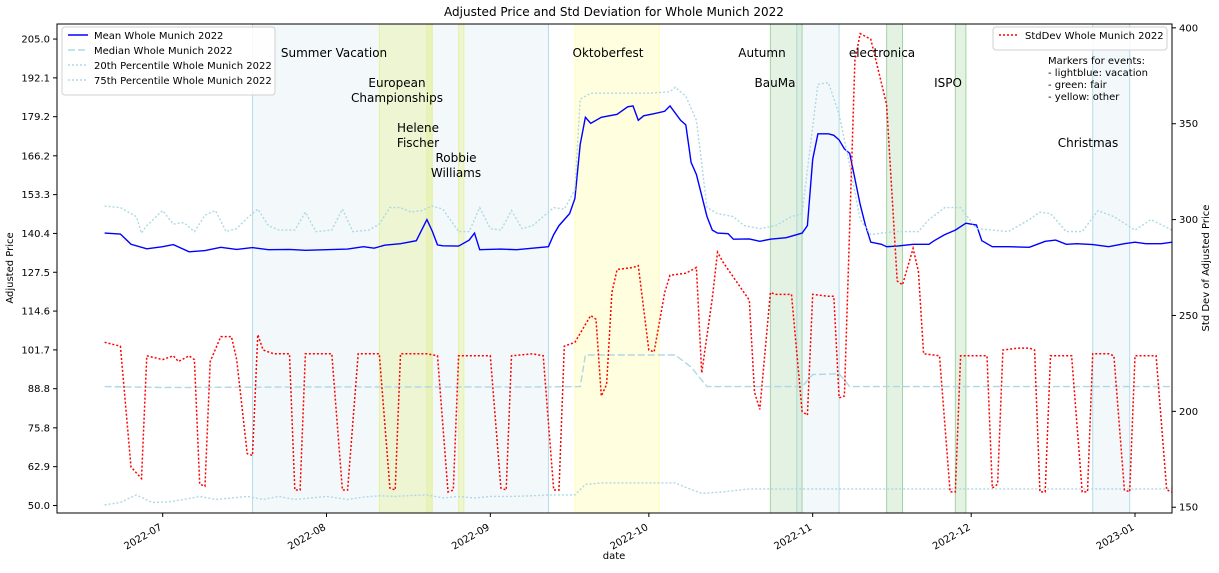  Describe the element at coordinates (1188, 28) in the screenshot. I see `y2-tick-label: 400` at that location.